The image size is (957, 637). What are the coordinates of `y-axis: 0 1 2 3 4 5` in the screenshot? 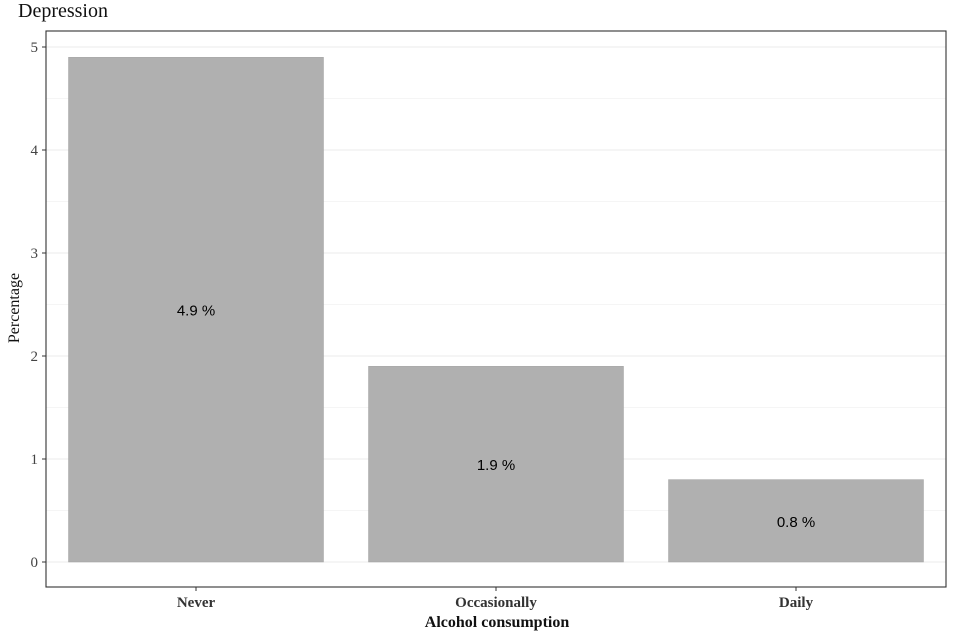 It's located at (38, 305).